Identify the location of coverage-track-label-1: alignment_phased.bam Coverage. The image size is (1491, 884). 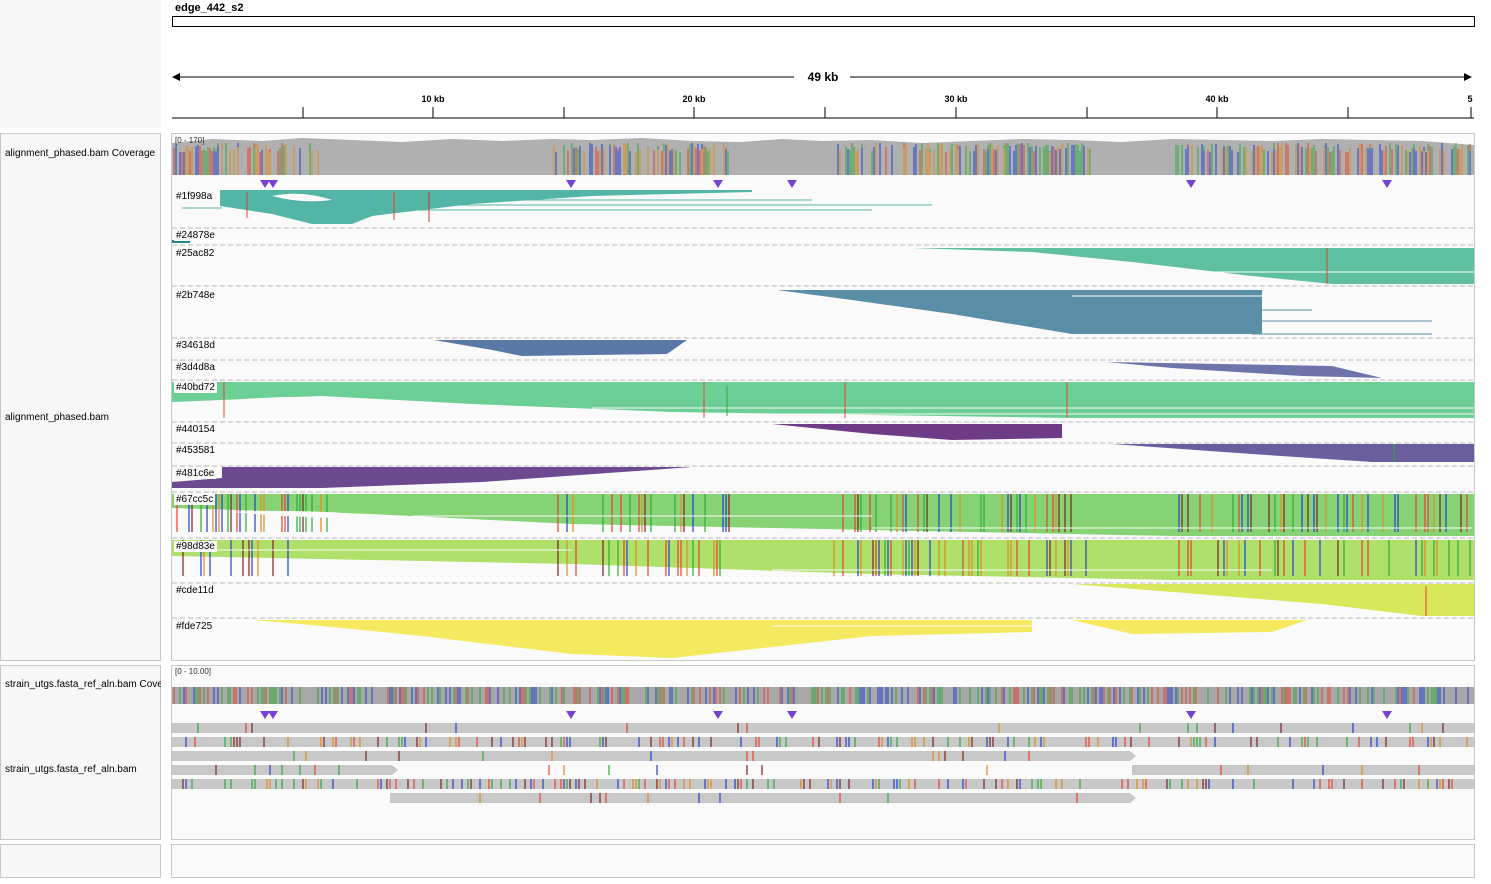
(80, 153).